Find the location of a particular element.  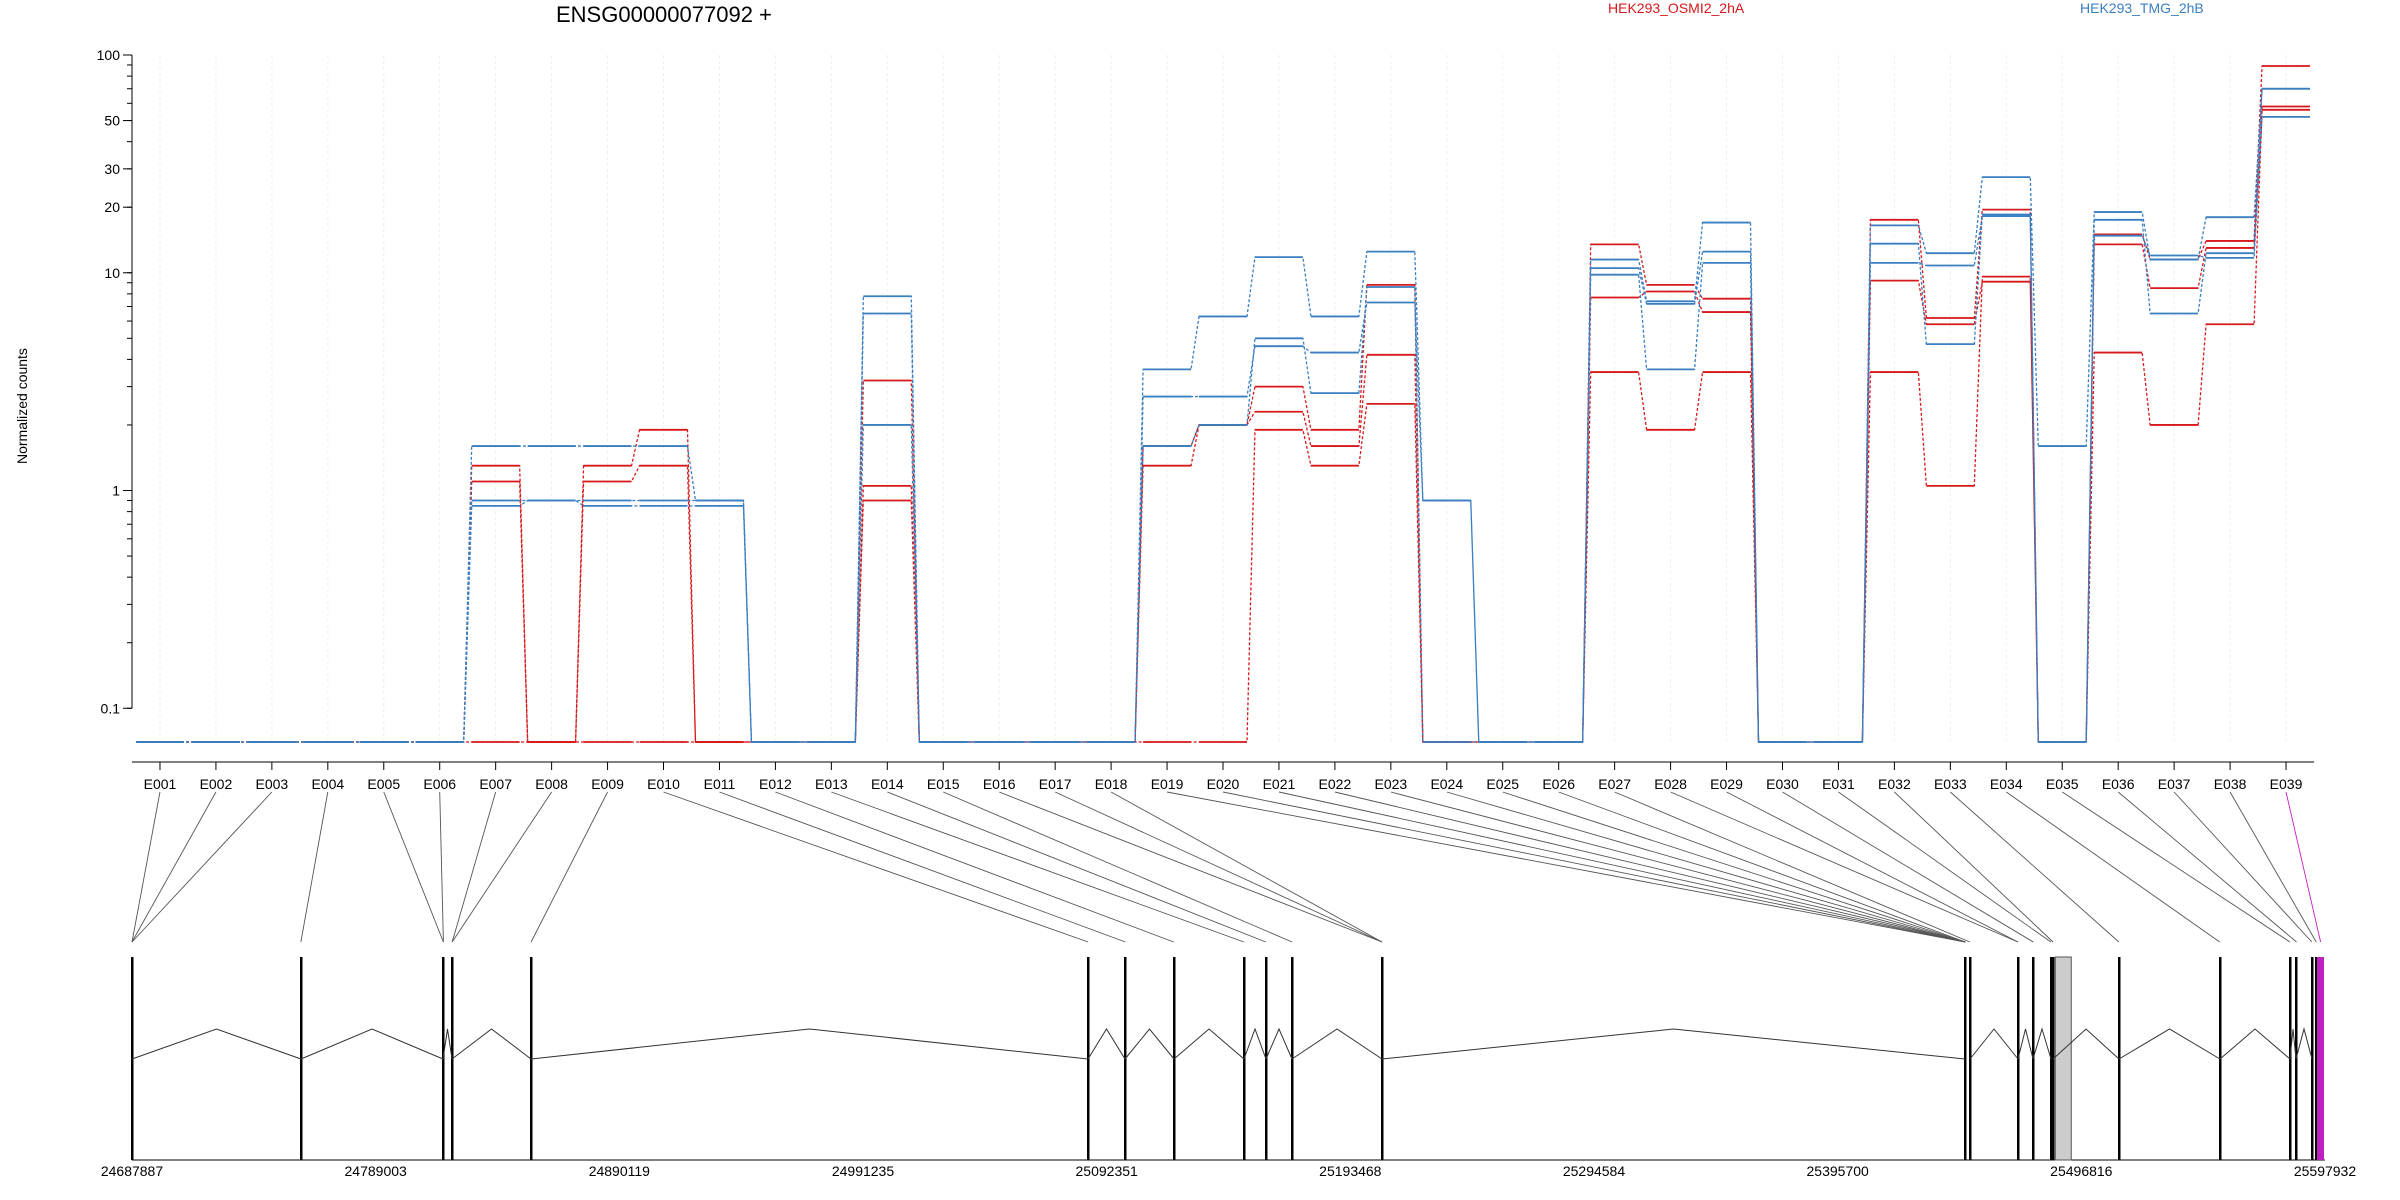

x-tick-label: E024 is located at coordinates (1446, 784).